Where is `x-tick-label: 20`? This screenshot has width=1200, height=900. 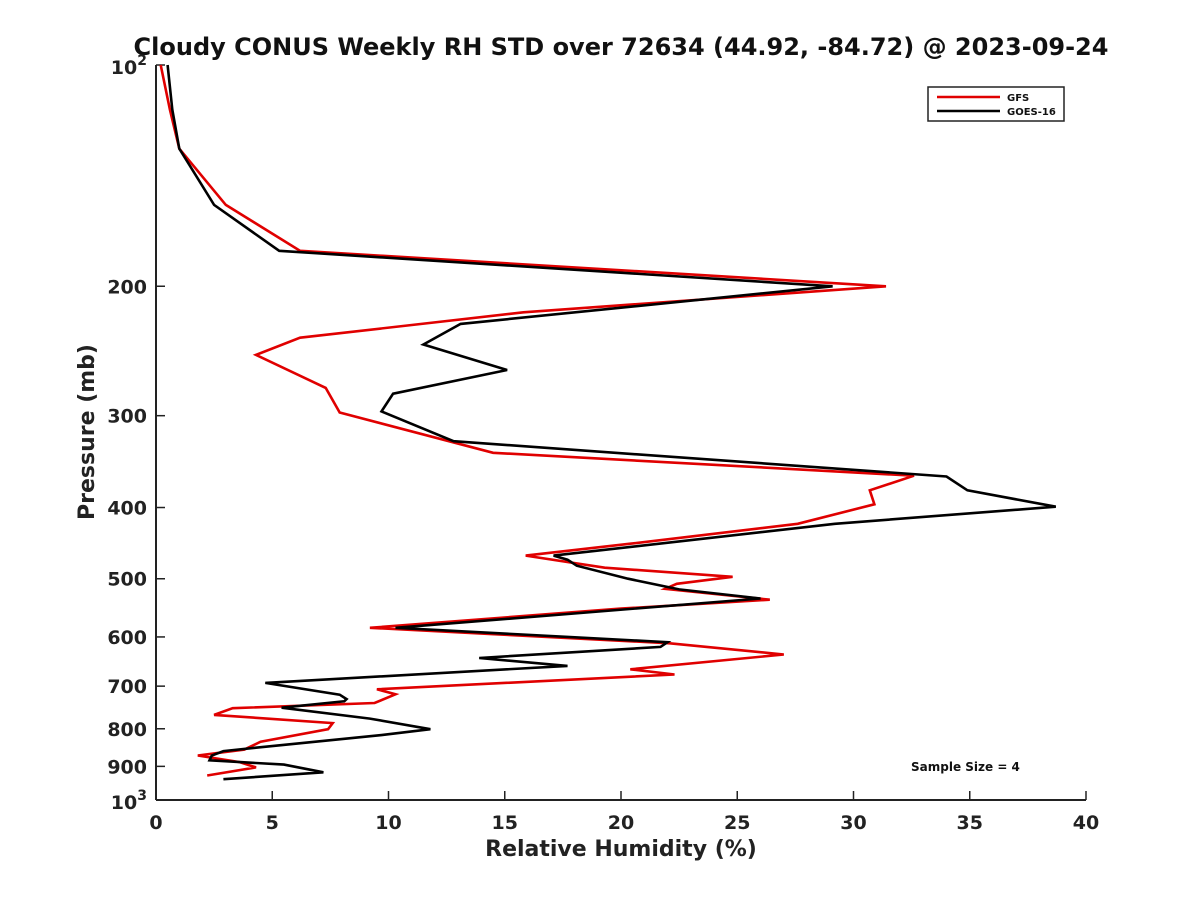 x-tick-label: 20 is located at coordinates (621, 823).